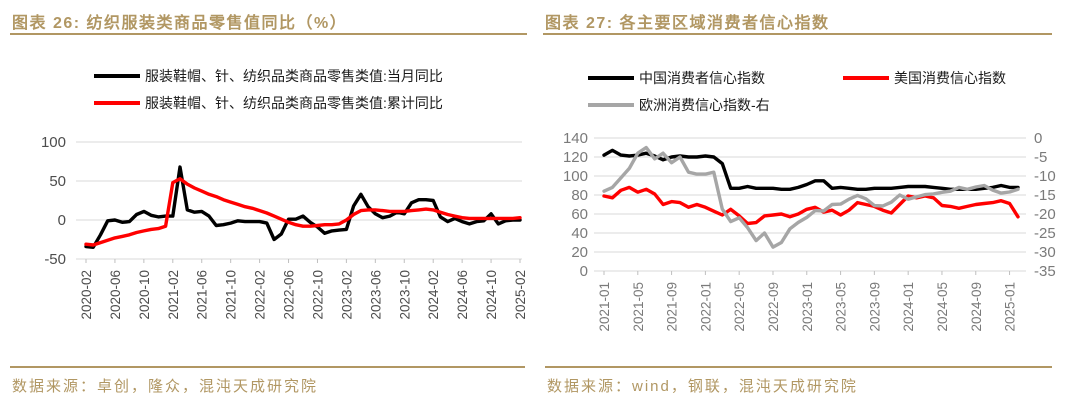  Describe the element at coordinates (575, 138) in the screenshot. I see `y-axis-tick-label: 140` at that location.